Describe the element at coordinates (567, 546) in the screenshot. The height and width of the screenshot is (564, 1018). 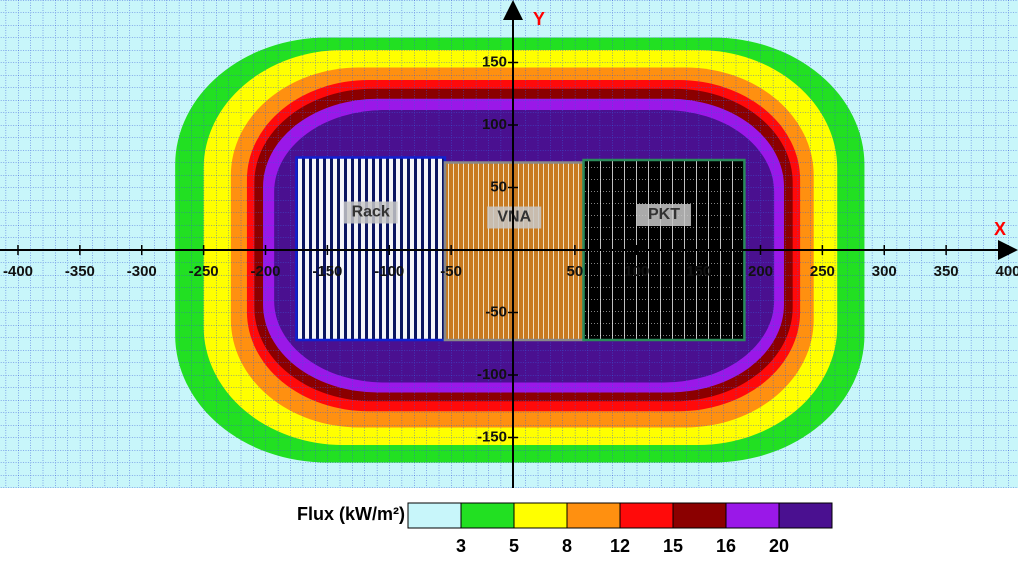
I see `legend-level: 8` at that location.